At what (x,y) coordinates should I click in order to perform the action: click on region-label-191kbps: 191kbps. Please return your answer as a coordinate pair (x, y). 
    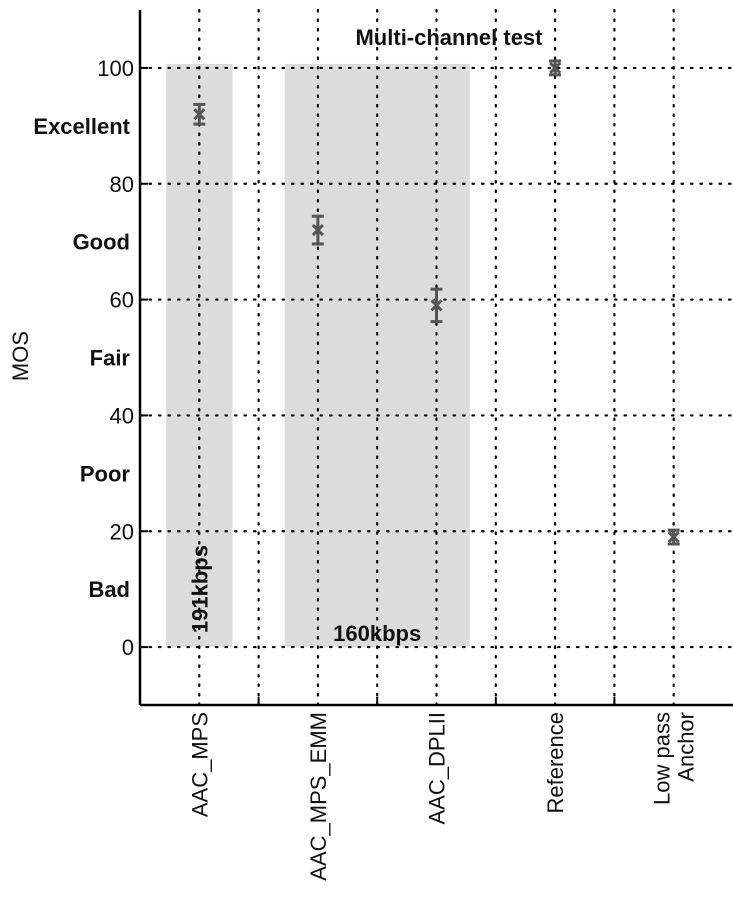
    Looking at the image, I should click on (199, 589).